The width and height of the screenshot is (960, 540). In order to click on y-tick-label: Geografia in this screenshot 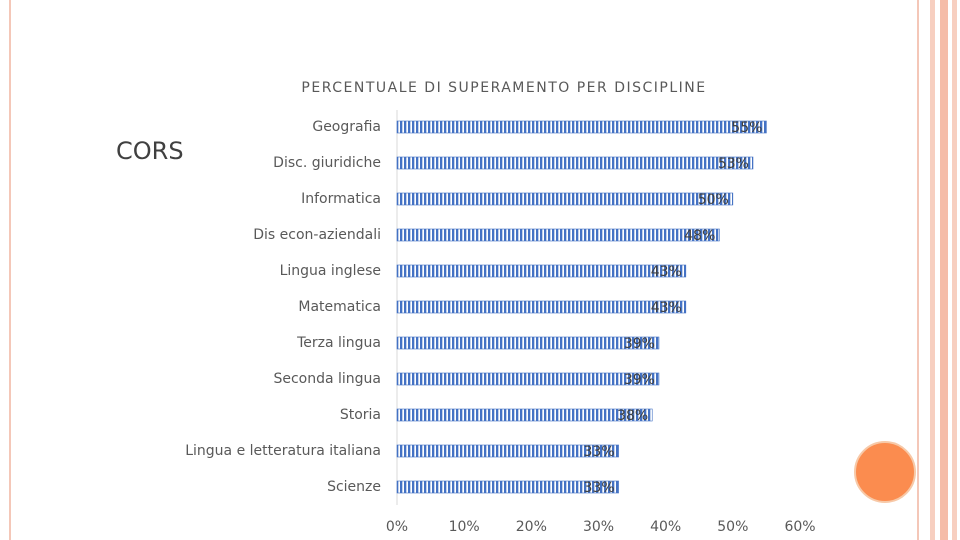, I will do `click(346, 127)`.